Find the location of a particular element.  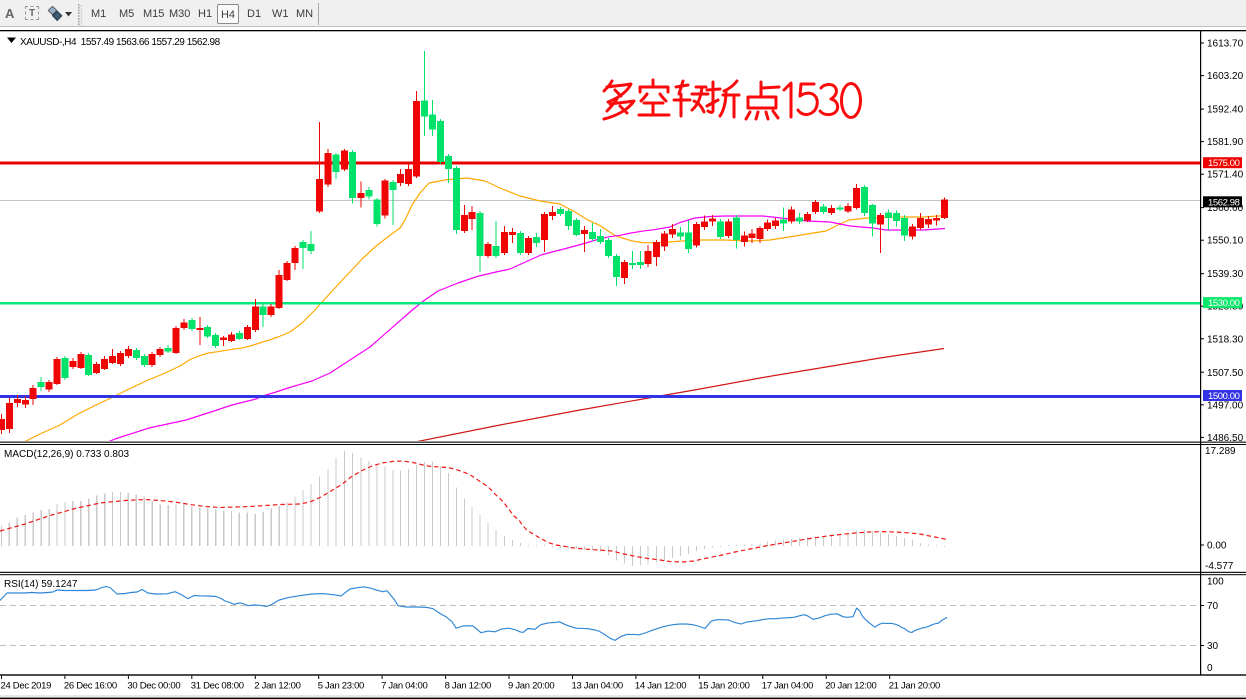

svg-text: 9 Jan 20:00 is located at coordinates (531, 686).